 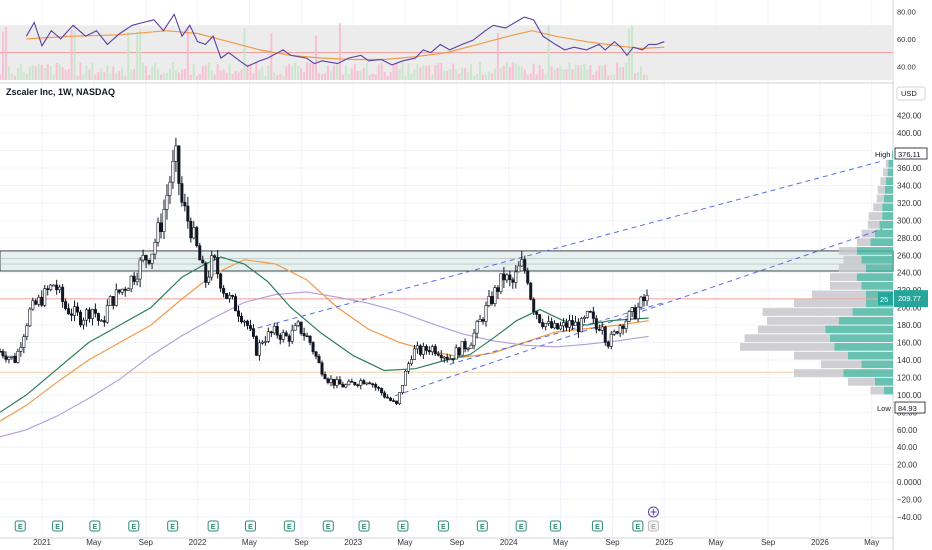 What do you see at coordinates (909, 220) in the screenshot?
I see `price-tick-label: 300.00` at bounding box center [909, 220].